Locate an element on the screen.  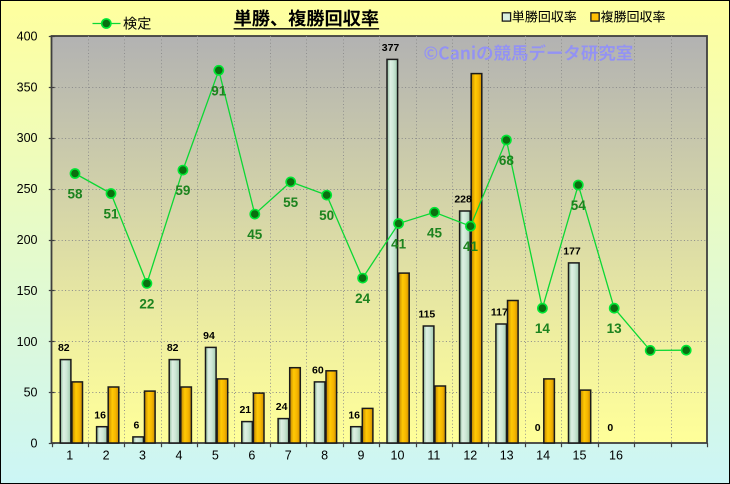
svg-text: 54 is located at coordinates (579, 205).